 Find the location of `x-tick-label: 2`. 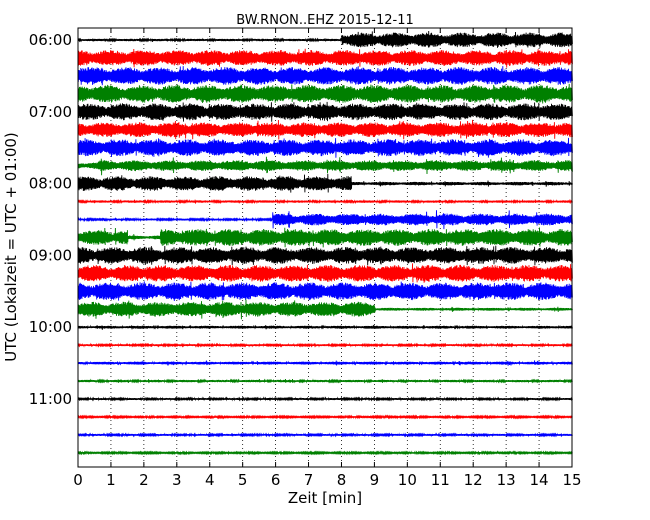

x-tick-label: 2 is located at coordinates (144, 480).